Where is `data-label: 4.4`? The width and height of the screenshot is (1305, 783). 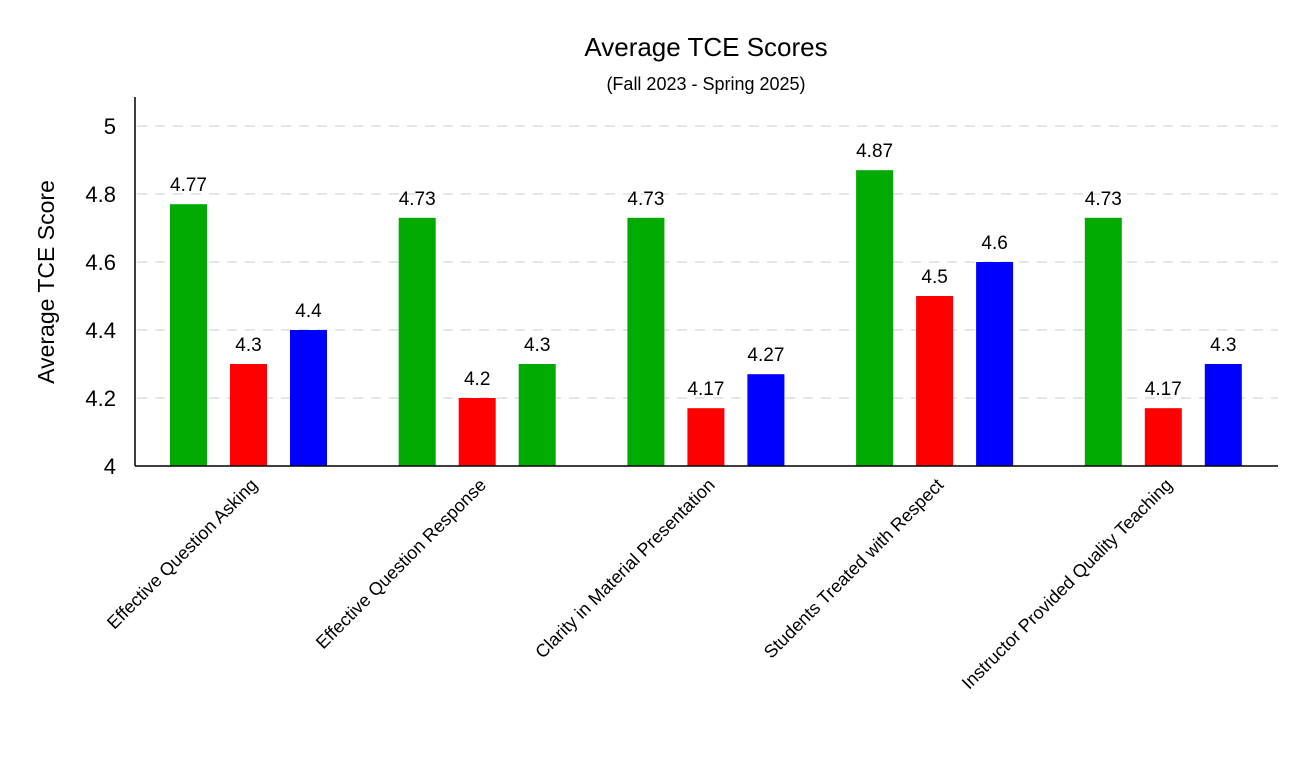
data-label: 4.4 is located at coordinates (308, 311).